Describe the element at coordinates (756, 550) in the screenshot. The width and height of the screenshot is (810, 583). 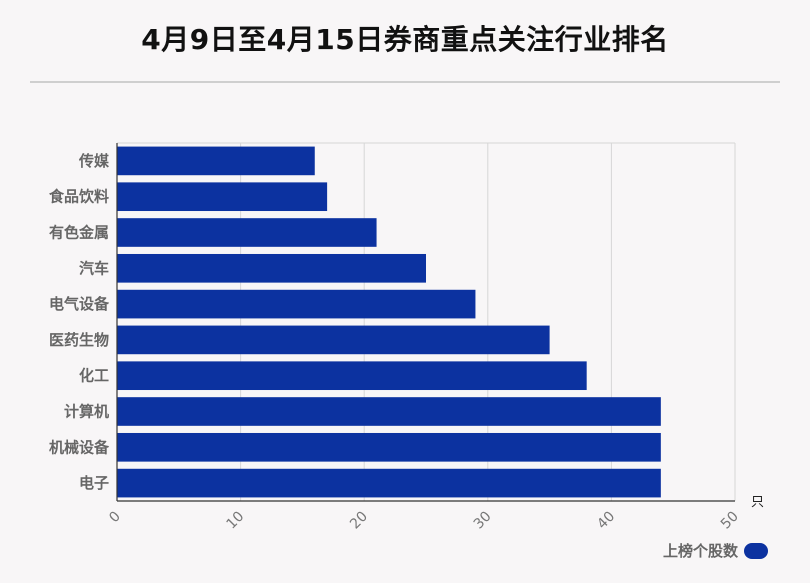
I see `legend-swatch` at that location.